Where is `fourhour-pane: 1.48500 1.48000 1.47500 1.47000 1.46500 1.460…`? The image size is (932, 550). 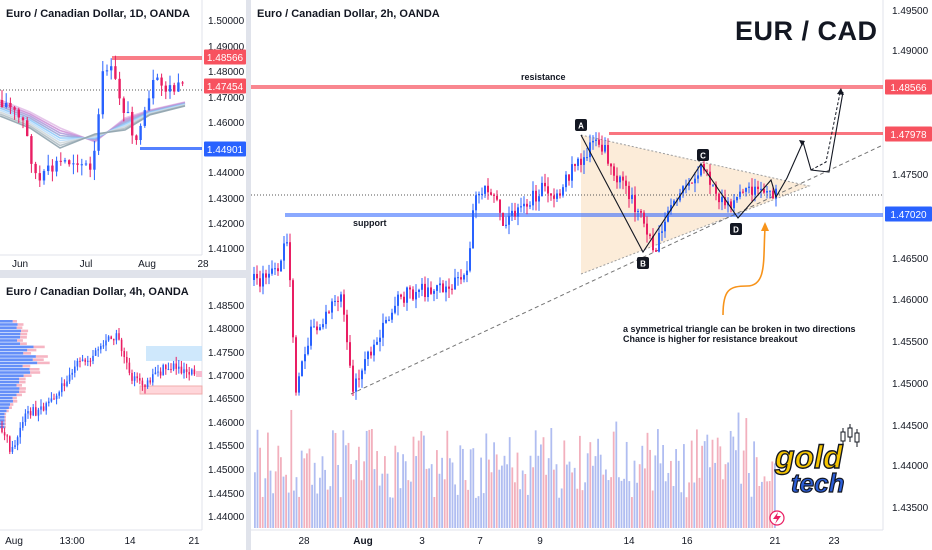 fourhour-pane: 1.48500 1.48000 1.47500 1.47000 1.46500 1.460… is located at coordinates (123, 414).